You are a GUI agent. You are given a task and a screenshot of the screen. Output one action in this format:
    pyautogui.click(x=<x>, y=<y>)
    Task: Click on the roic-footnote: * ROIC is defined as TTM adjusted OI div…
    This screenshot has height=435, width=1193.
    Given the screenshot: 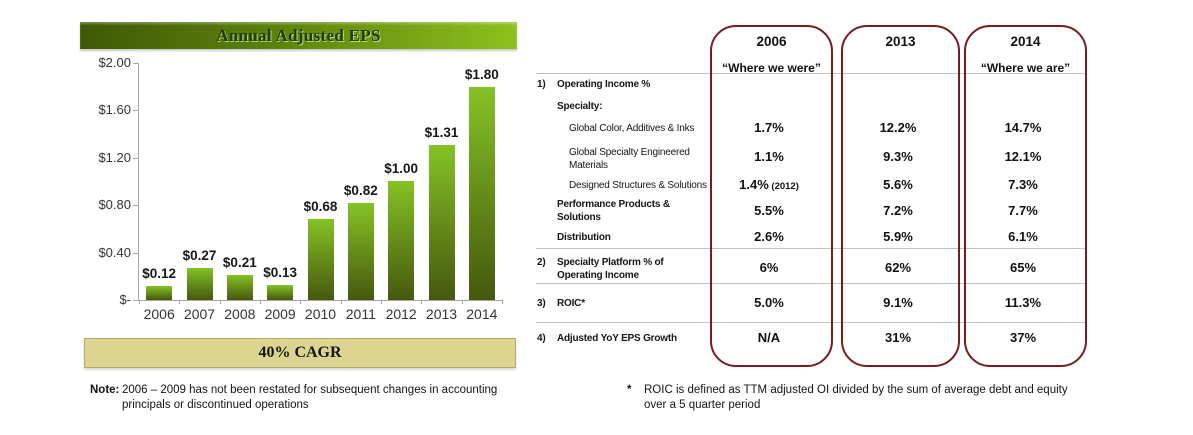 What is the action you would take?
    pyautogui.click(x=847, y=398)
    